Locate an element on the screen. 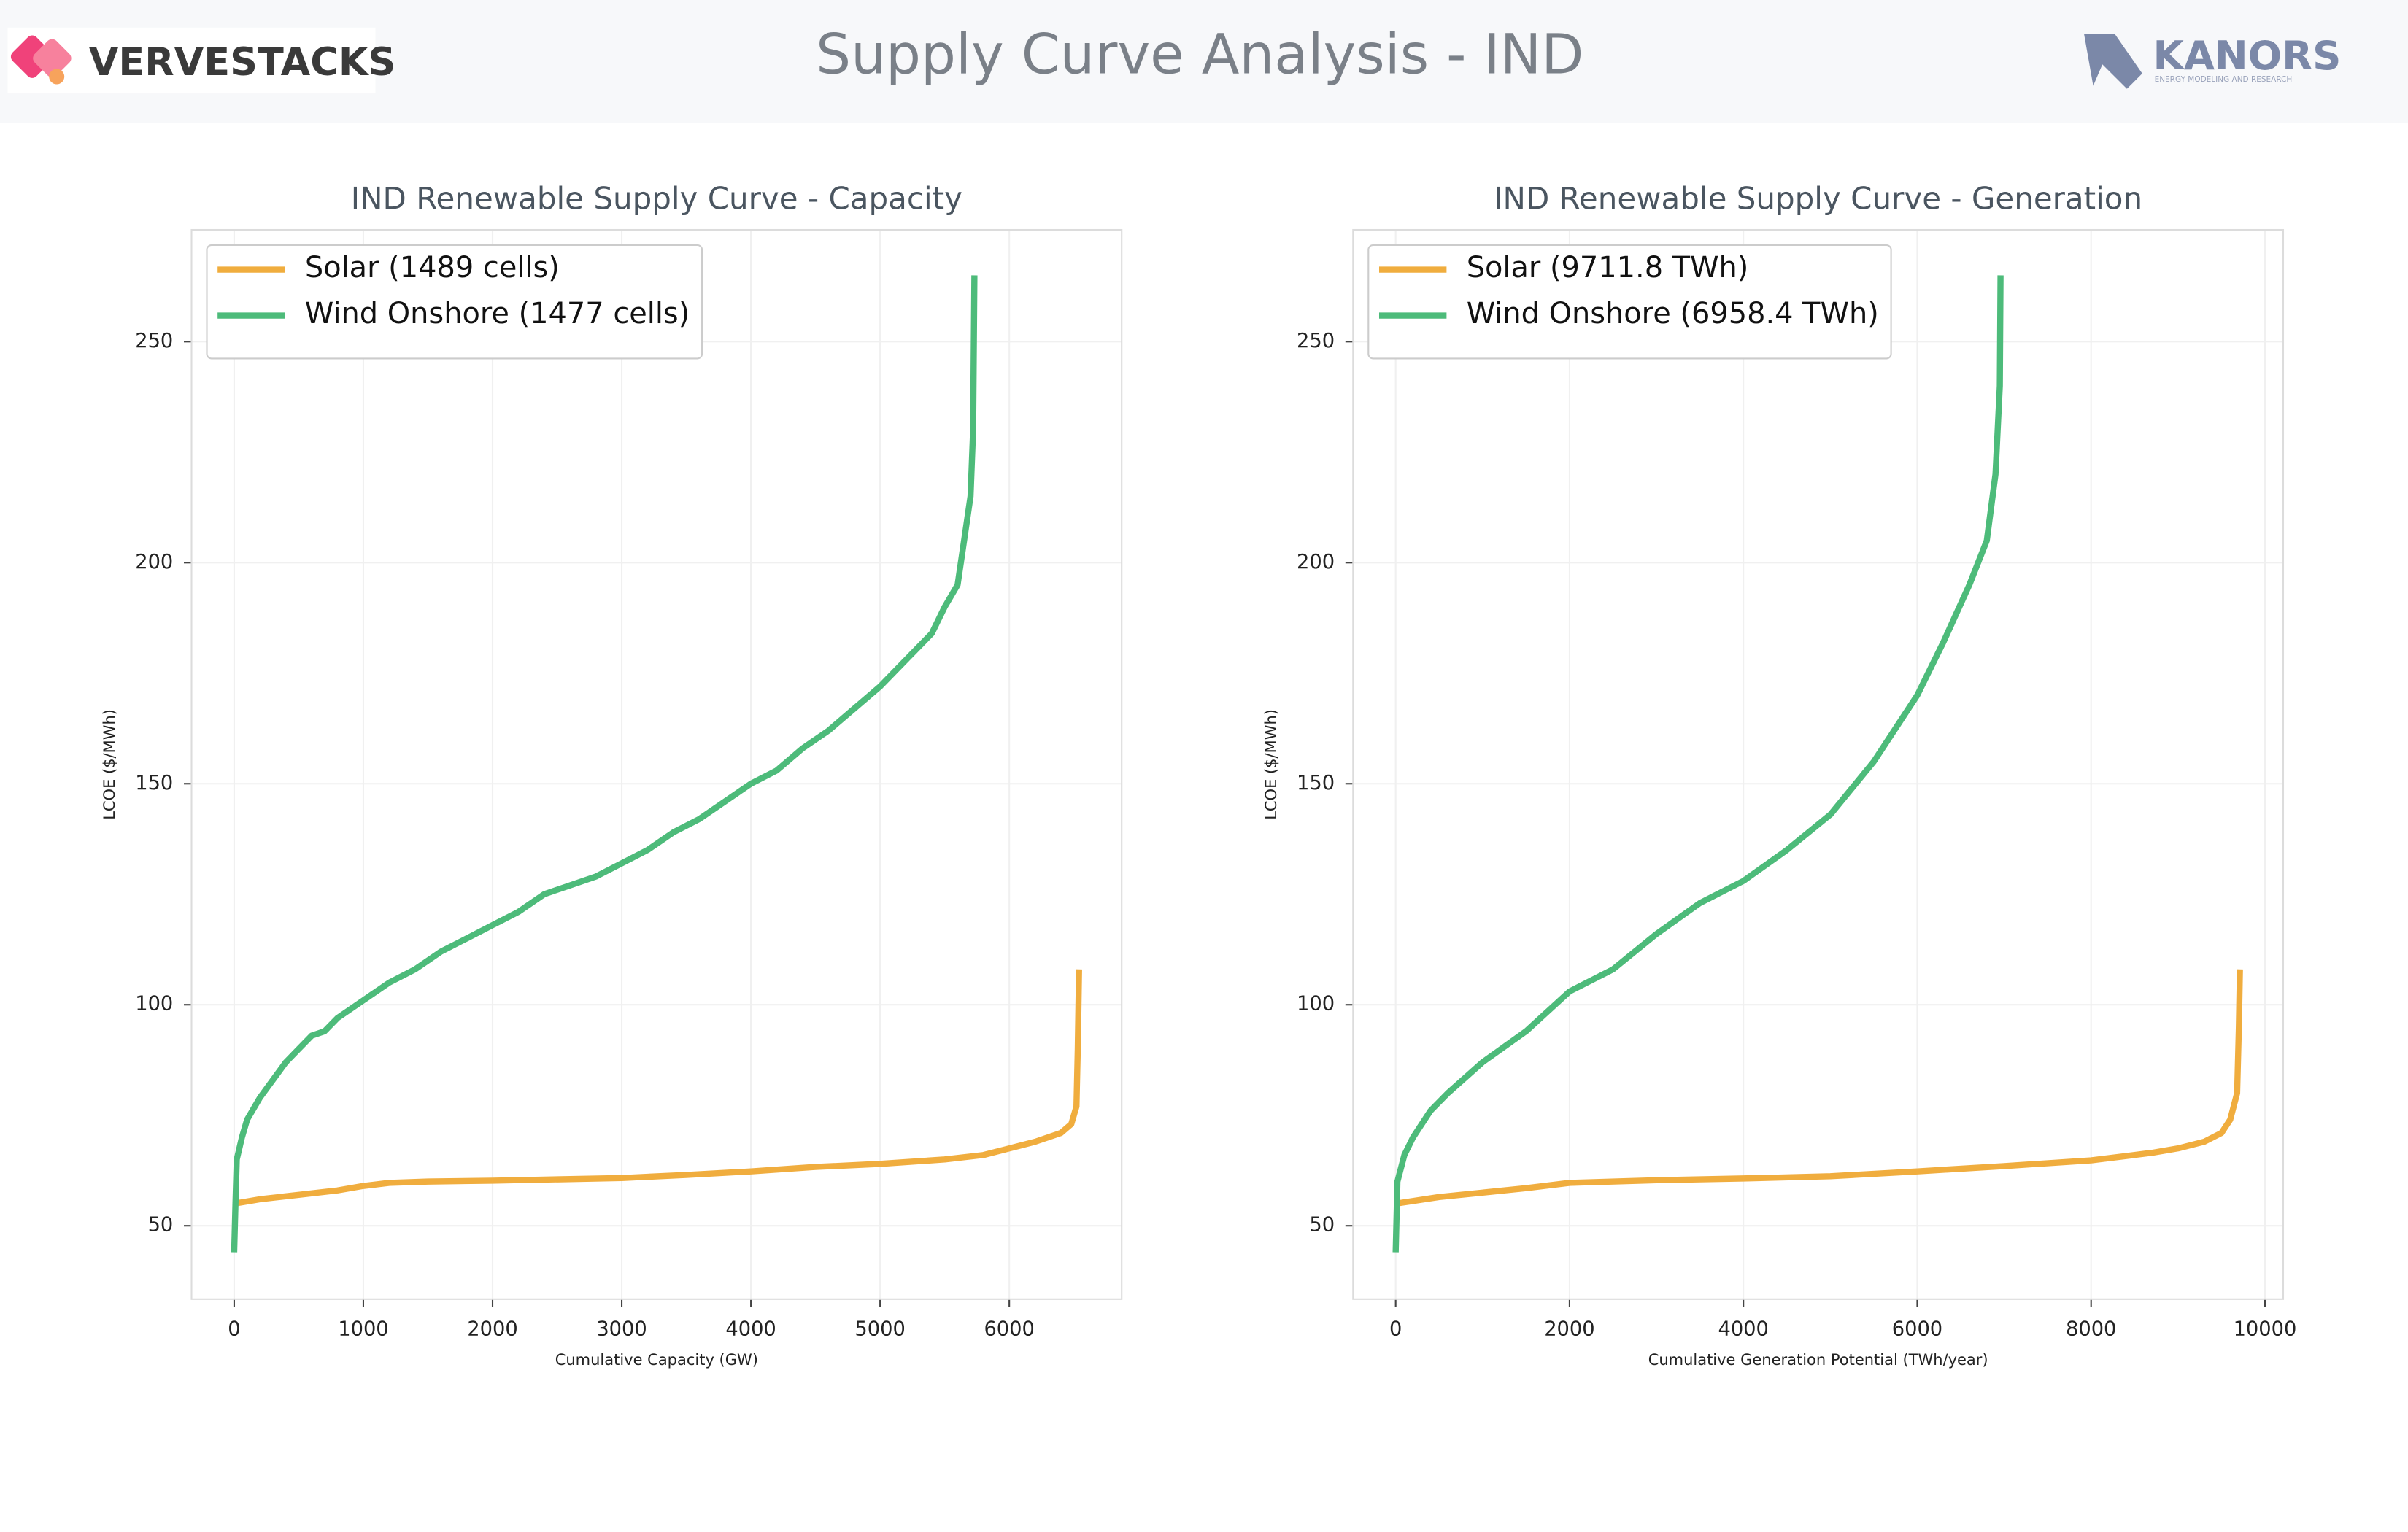 The height and width of the screenshot is (1532, 2408). right-logo-tagline: ENERGY MODELING AND RESEARCH is located at coordinates (2224, 79).